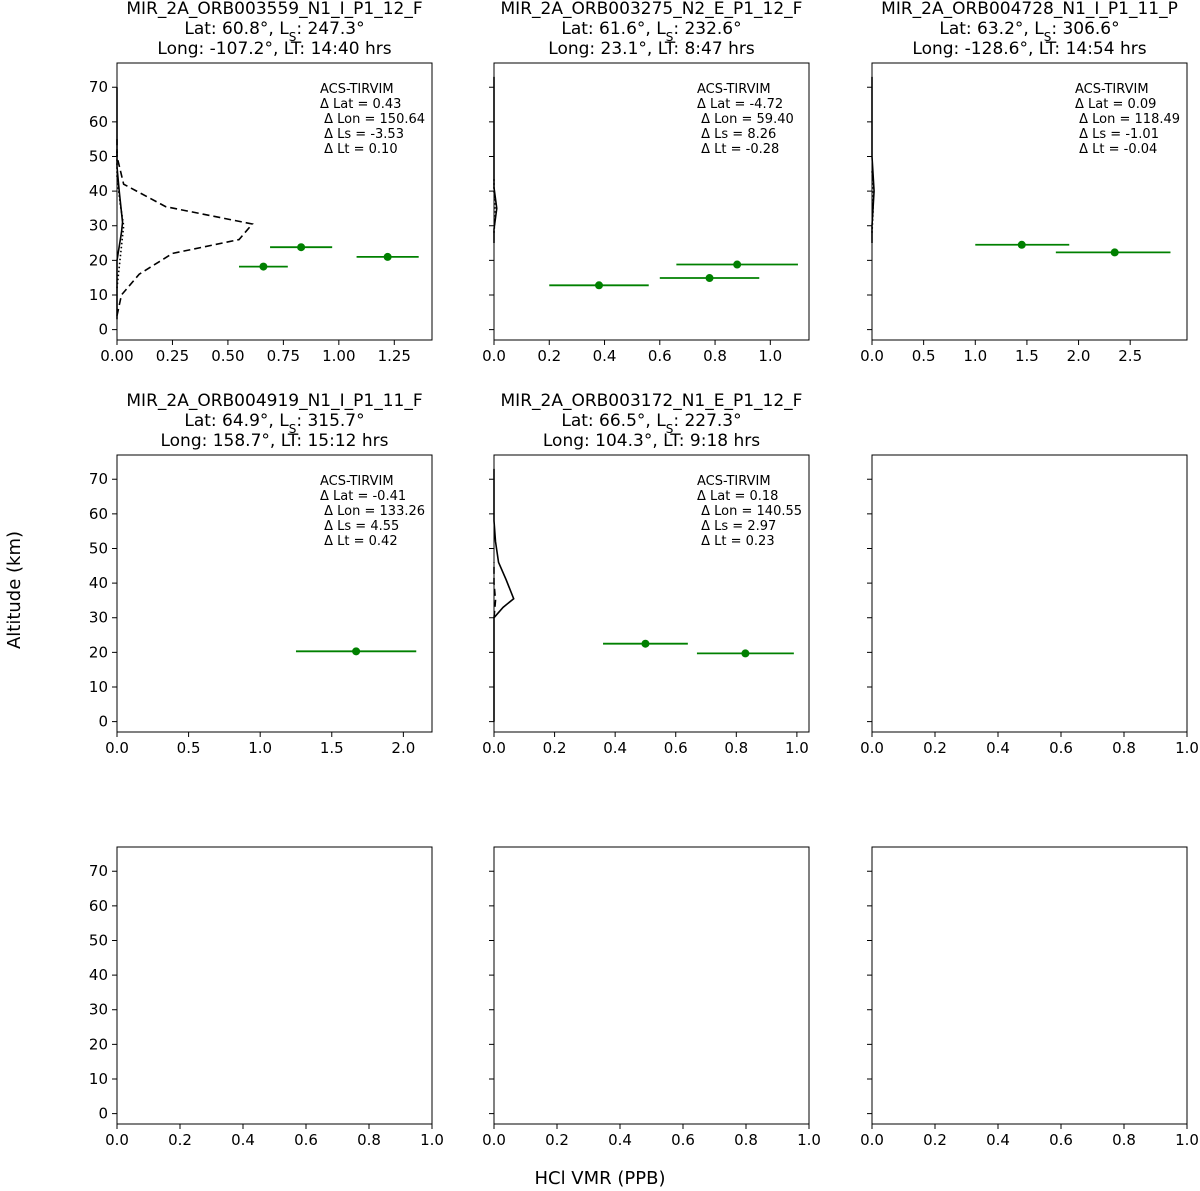 The image size is (1200, 1191). Describe the element at coordinates (332, 748) in the screenshot. I see `x-tick-label: 1.5` at that location.